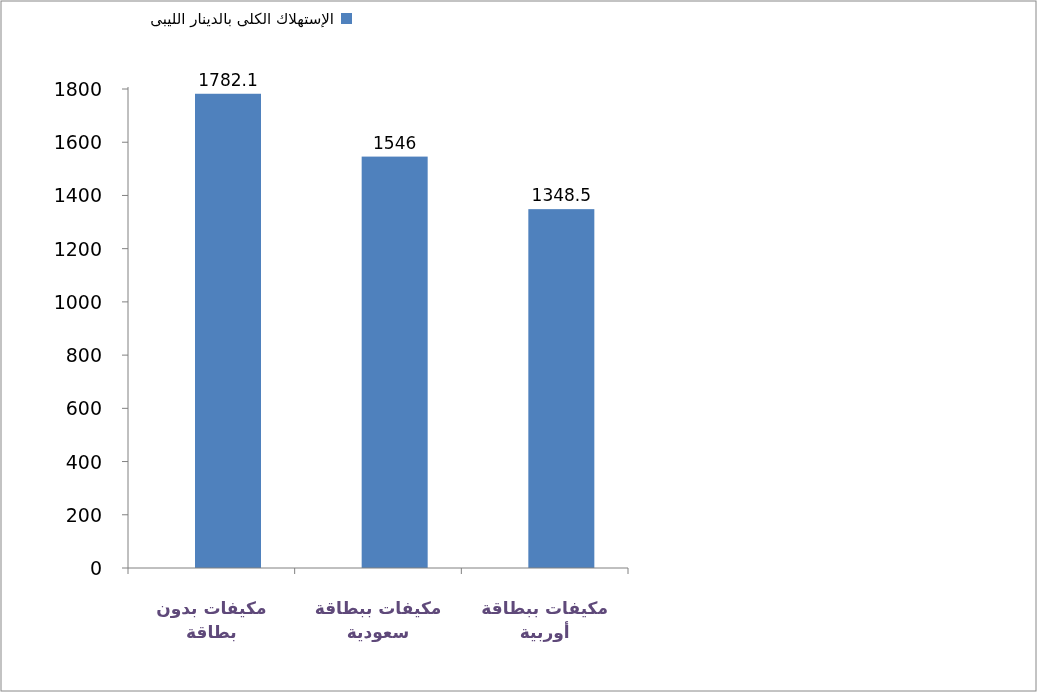 This screenshot has height=692, width=1037. Describe the element at coordinates (77, 195) in the screenshot. I see `y-tick-label: 1400` at that location.